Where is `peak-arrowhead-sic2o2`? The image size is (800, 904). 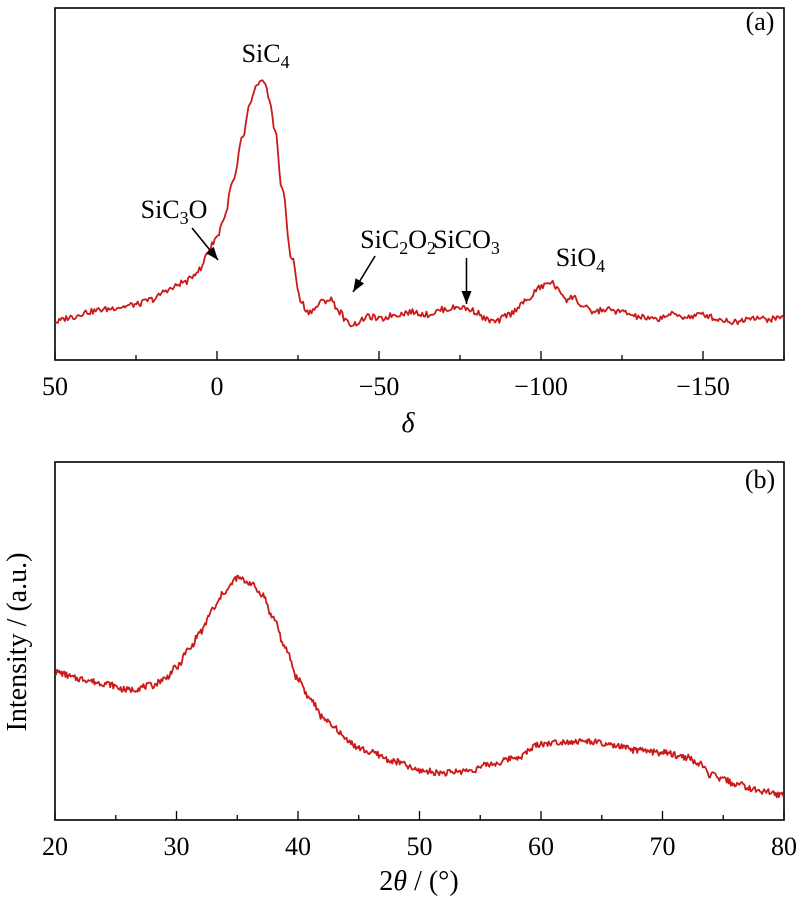
peak-arrowhead-sic2o2 is located at coordinates (359, 285).